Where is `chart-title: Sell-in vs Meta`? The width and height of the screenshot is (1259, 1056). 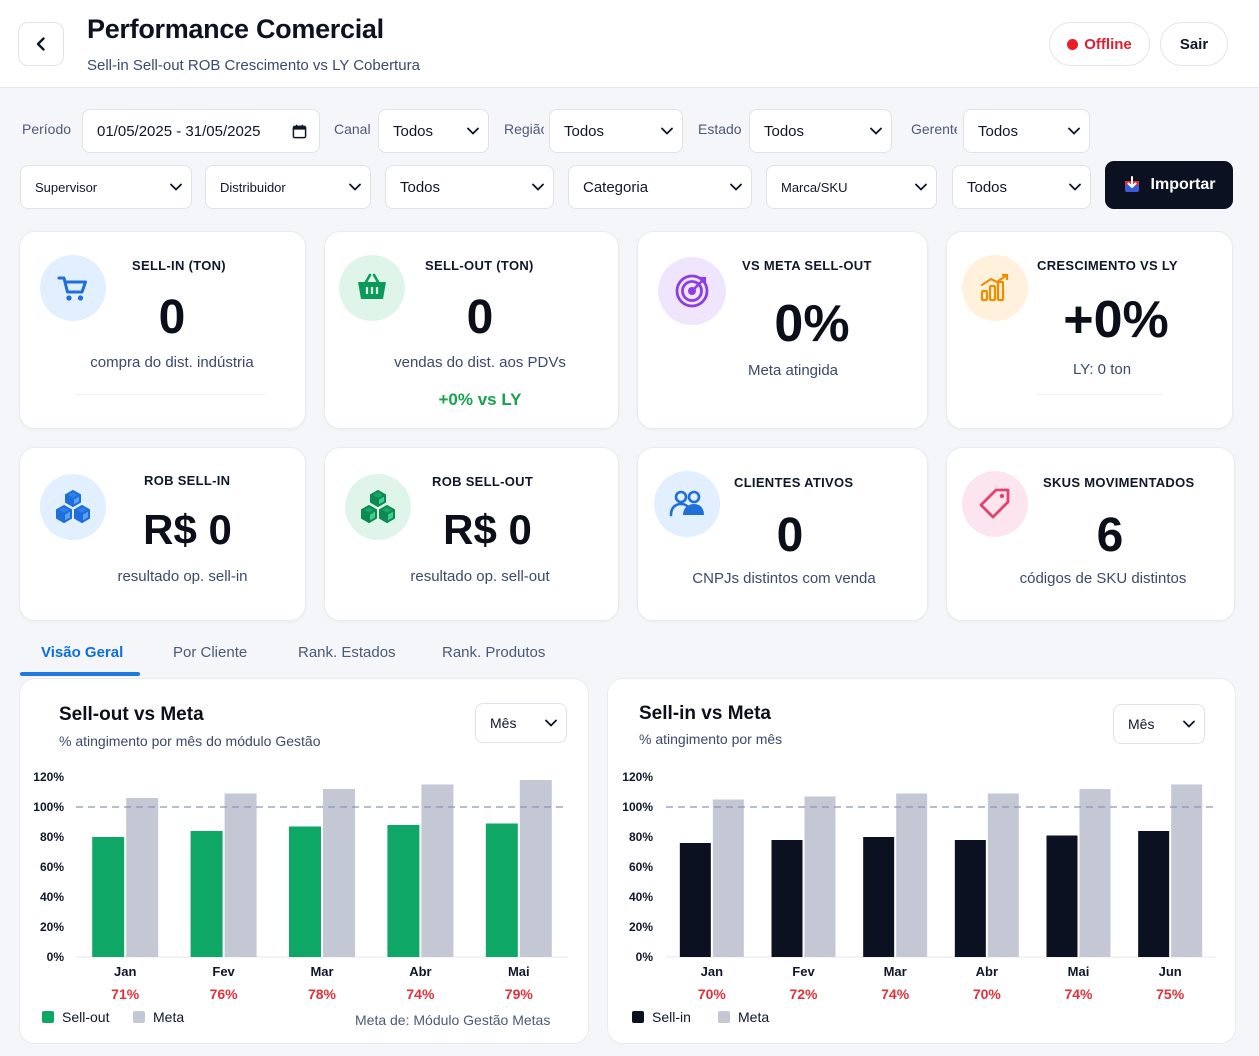
chart-title: Sell-in vs Meta is located at coordinates (705, 713).